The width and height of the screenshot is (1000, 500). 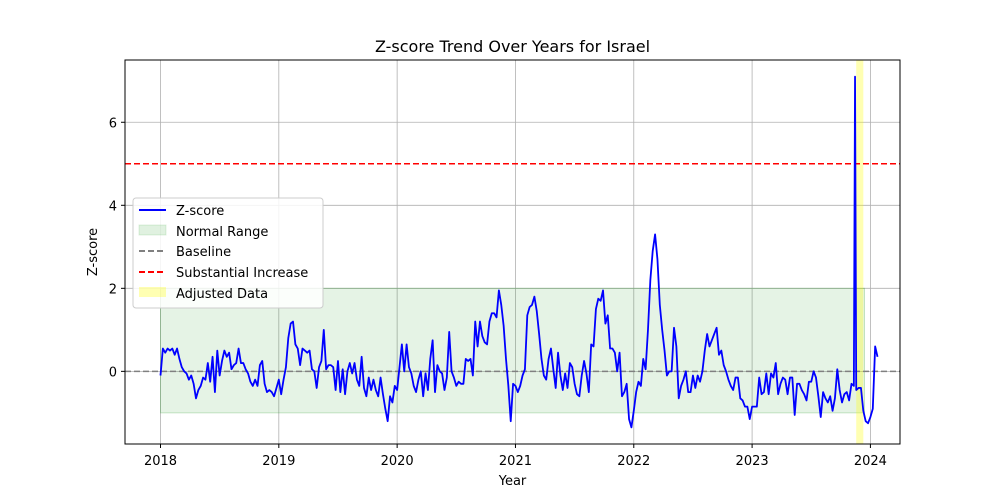 What do you see at coordinates (203, 252) in the screenshot?
I see `legend-baseline-label: Baseline` at bounding box center [203, 252].